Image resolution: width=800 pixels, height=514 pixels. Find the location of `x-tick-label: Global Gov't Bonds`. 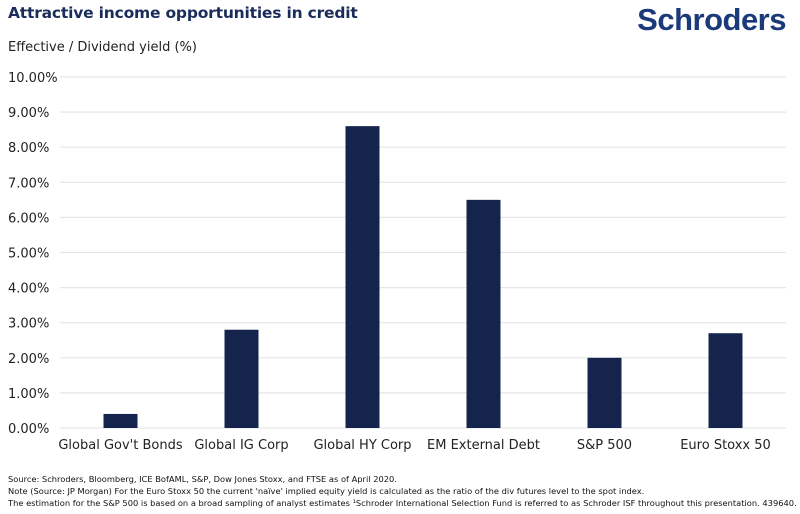

x-tick-label: Global Gov't Bonds is located at coordinates (120, 445).